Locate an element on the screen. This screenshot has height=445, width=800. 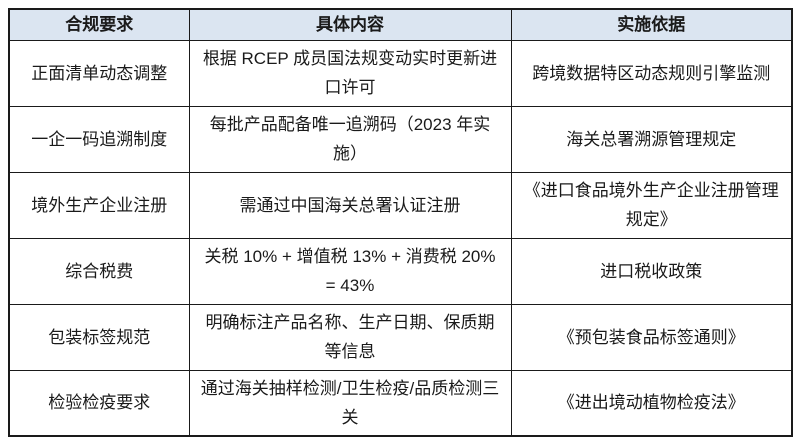
table-cell: 每批产品配备唯一追溯码（2023 年实施） is located at coordinates (350, 139).